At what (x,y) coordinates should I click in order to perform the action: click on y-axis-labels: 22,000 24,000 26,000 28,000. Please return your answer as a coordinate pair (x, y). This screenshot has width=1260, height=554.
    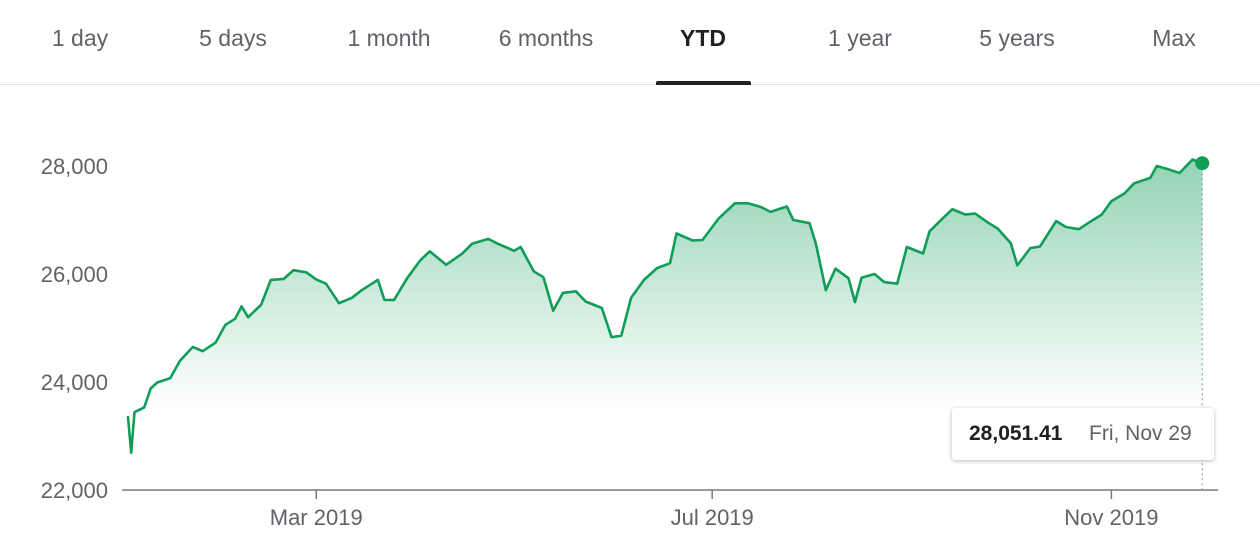
    Looking at the image, I should click on (74, 328).